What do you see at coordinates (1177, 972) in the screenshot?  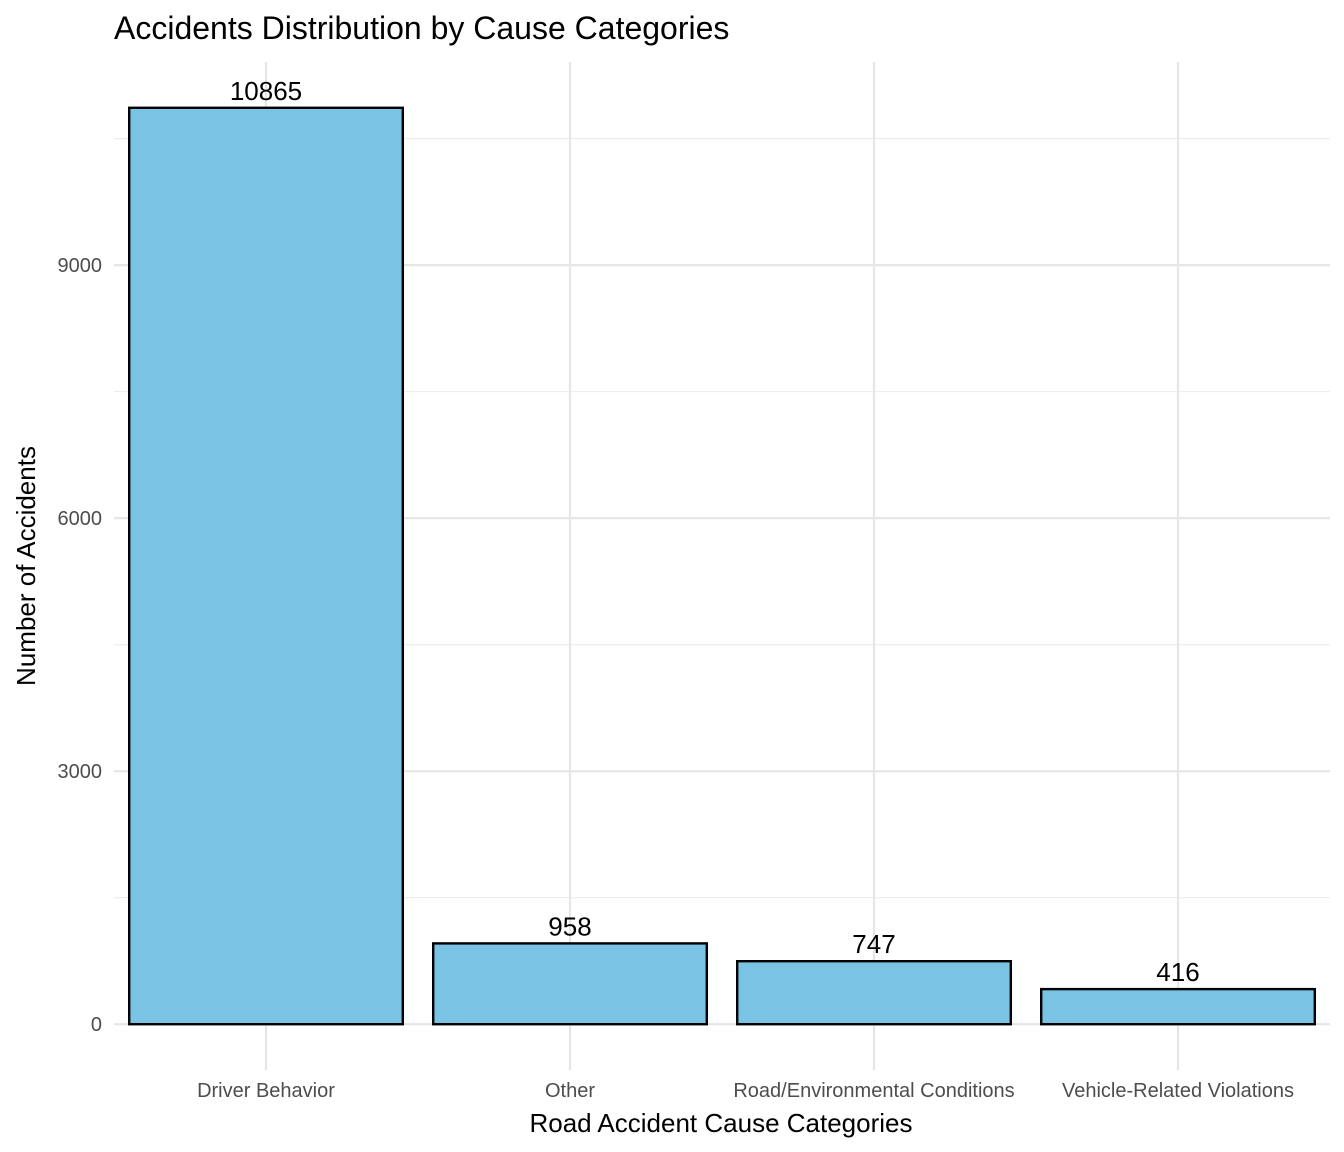 I see `bar-value-label: 416` at bounding box center [1177, 972].